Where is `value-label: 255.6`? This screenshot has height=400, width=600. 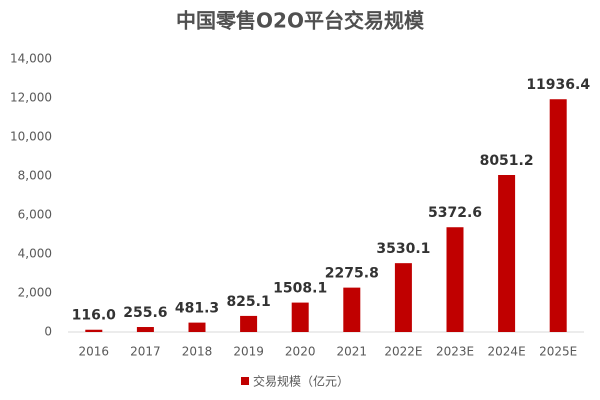
value-label: 255.6 is located at coordinates (145, 313).